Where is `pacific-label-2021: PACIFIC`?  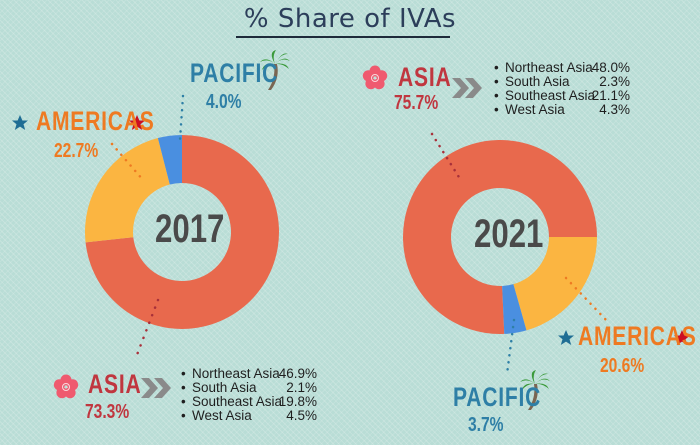 pacific-label-2021: PACIFIC is located at coordinates (509, 397).